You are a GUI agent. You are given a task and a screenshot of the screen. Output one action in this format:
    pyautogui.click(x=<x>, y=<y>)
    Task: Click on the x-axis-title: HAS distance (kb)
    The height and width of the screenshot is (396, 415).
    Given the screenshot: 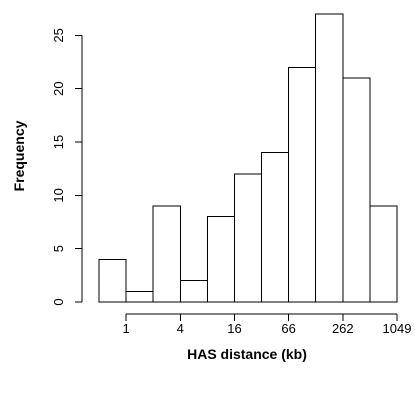 What is the action you would take?
    pyautogui.click(x=247, y=354)
    